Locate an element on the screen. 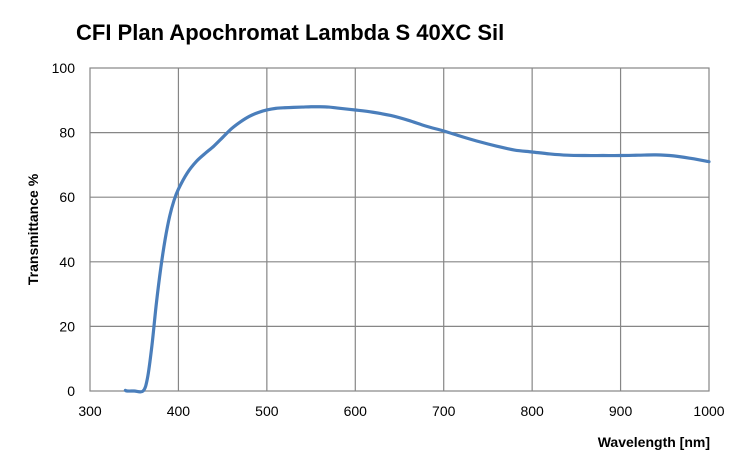 This screenshot has height=470, width=745. x-tick-label-700: 700 is located at coordinates (444, 411).